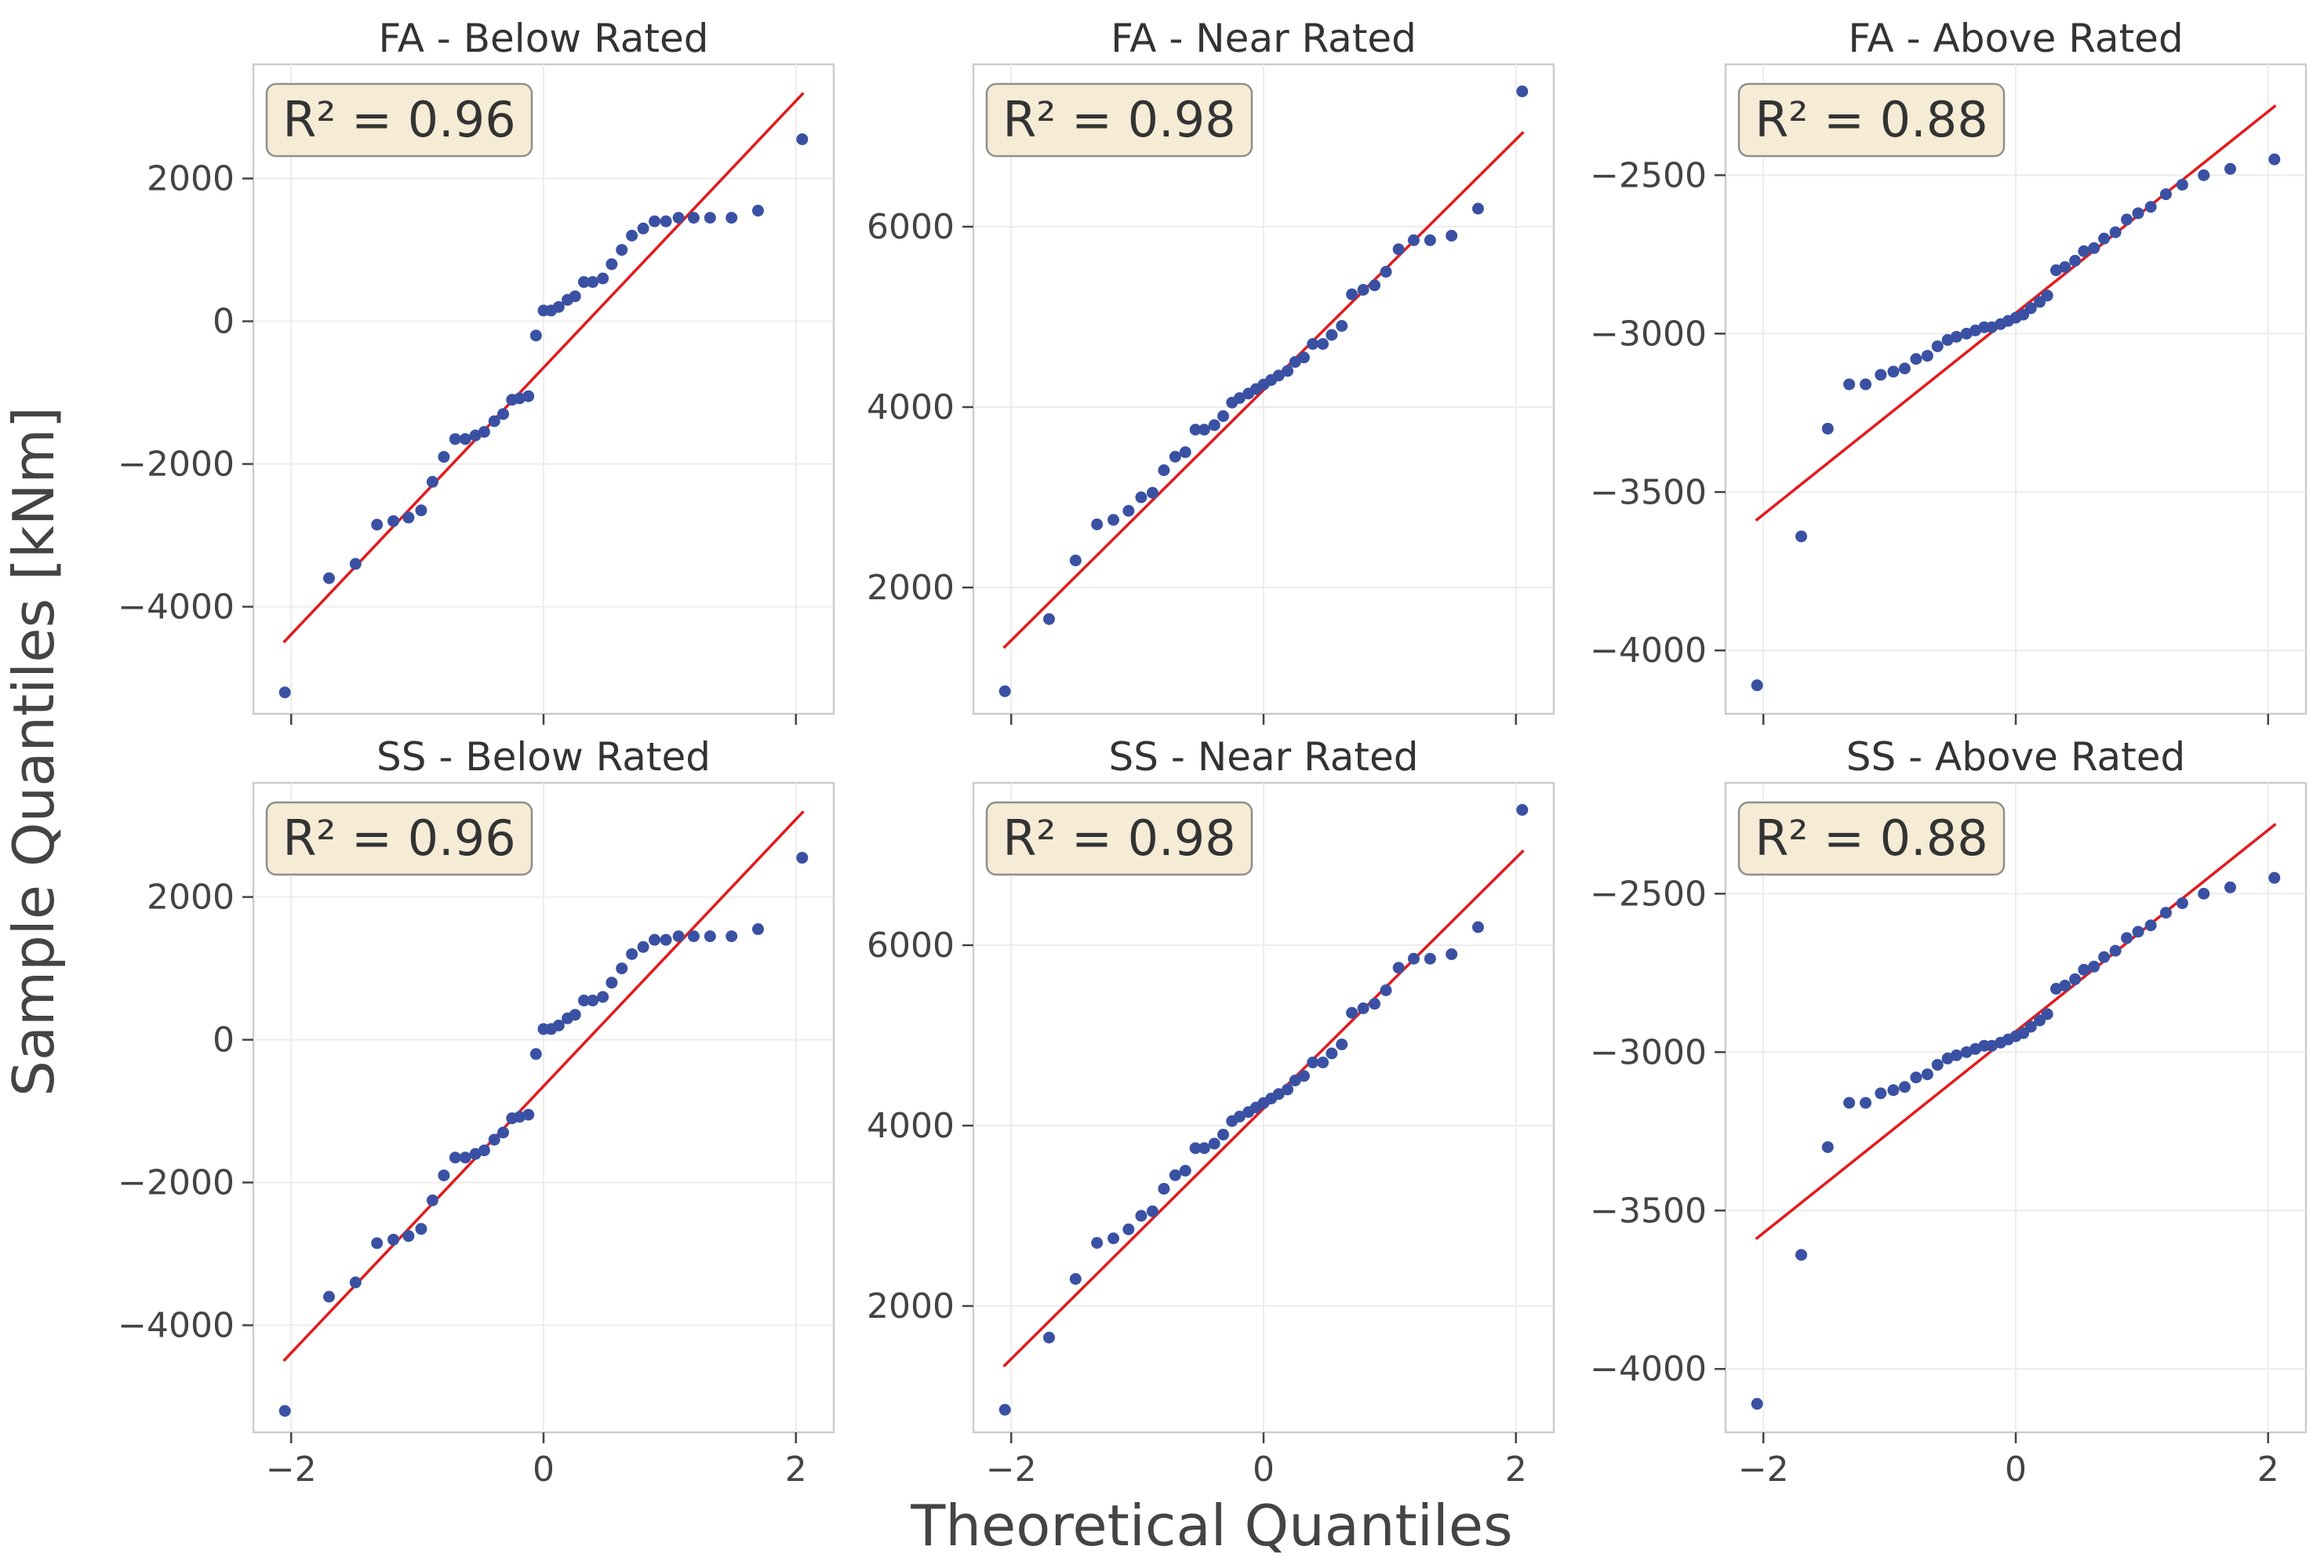 The image size is (2324, 1568). I want to click on x-tick-label: −2, so click(1763, 1470).